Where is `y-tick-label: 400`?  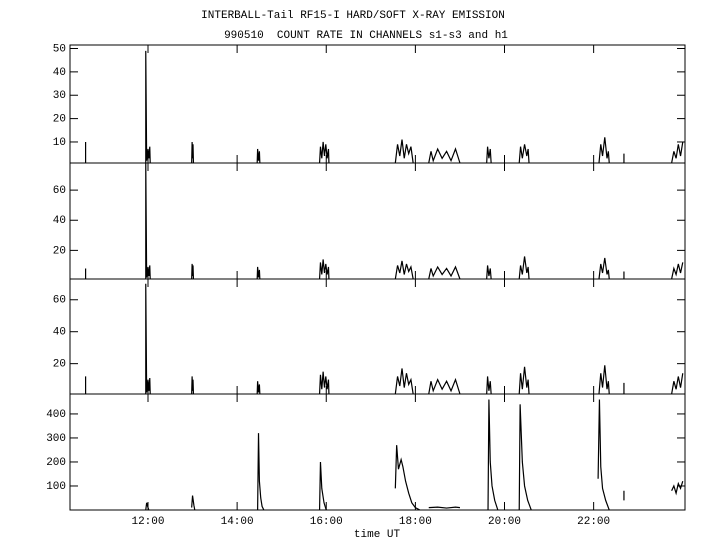
y-tick-label: 400 is located at coordinates (56, 415).